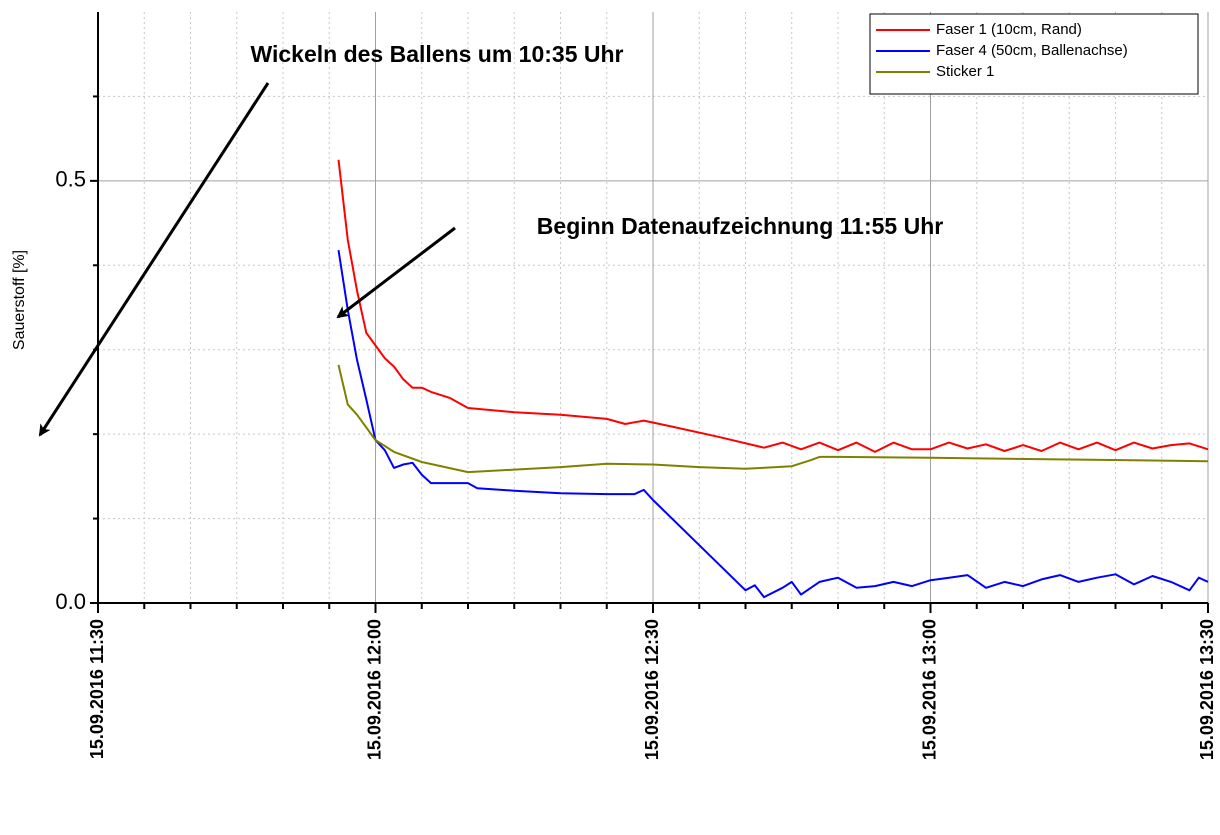 Image resolution: width=1220 pixels, height=835 pixels. I want to click on x-tick-label: 15.09.2016 11:30, so click(97, 689).